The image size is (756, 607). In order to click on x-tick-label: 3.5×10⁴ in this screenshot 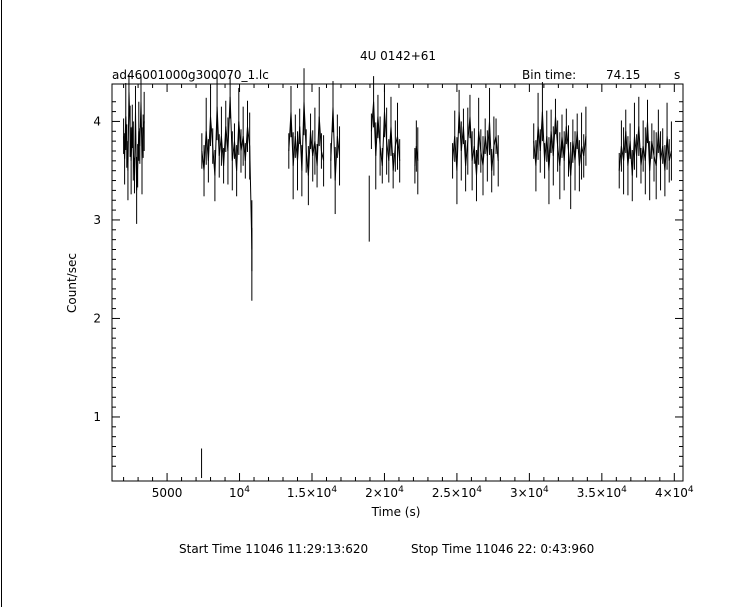, I will do `click(602, 492)`.